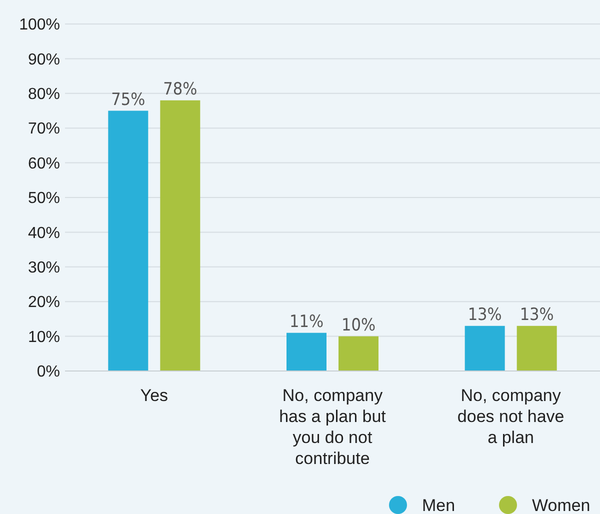 The height and width of the screenshot is (514, 600). Describe the element at coordinates (180, 89) in the screenshot. I see `data-label: 78%` at that location.